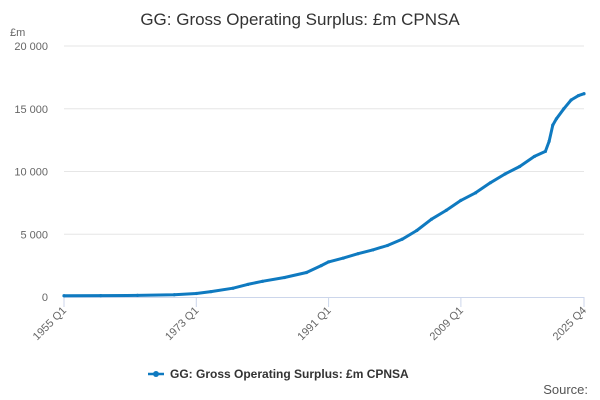  Describe the element at coordinates (447, 324) in the screenshot. I see `x-tick-label: 2009 Q1` at that location.